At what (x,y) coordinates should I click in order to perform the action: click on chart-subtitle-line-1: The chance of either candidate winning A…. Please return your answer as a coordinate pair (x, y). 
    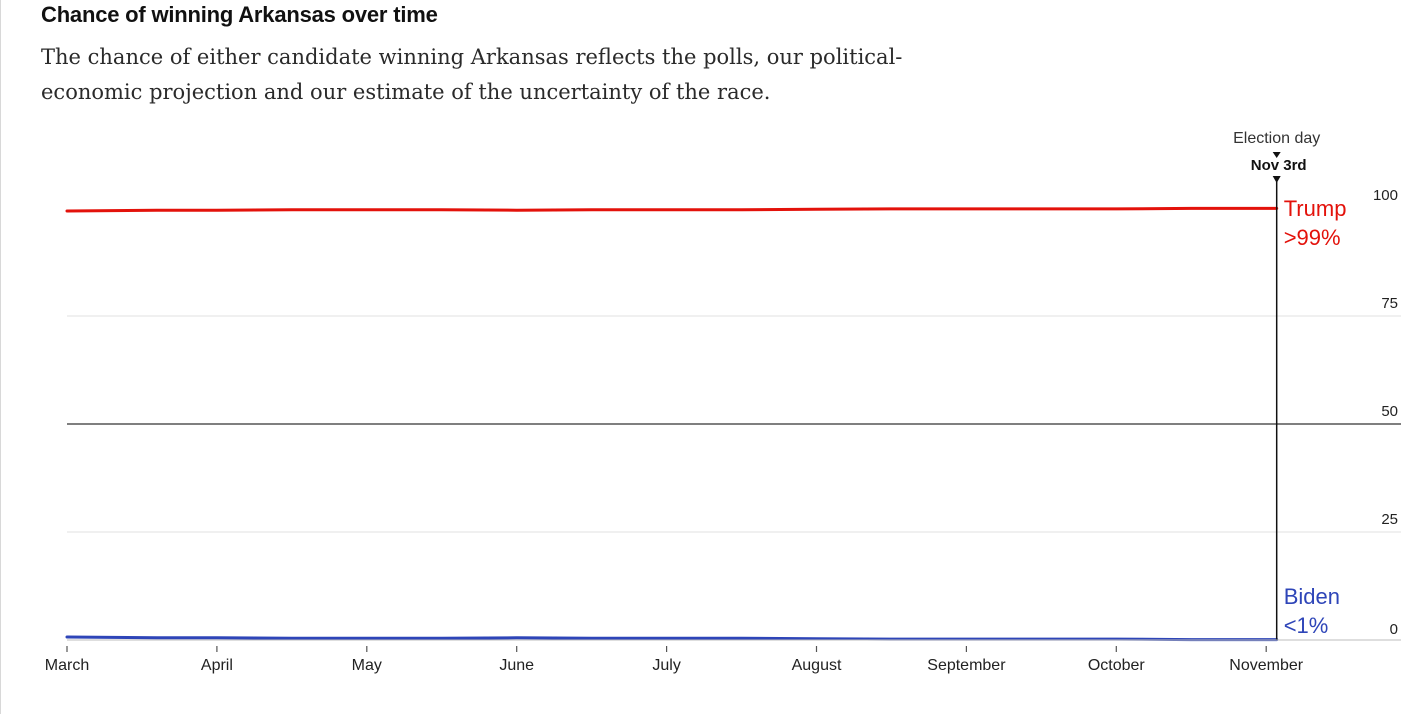
    Looking at the image, I should click on (472, 57).